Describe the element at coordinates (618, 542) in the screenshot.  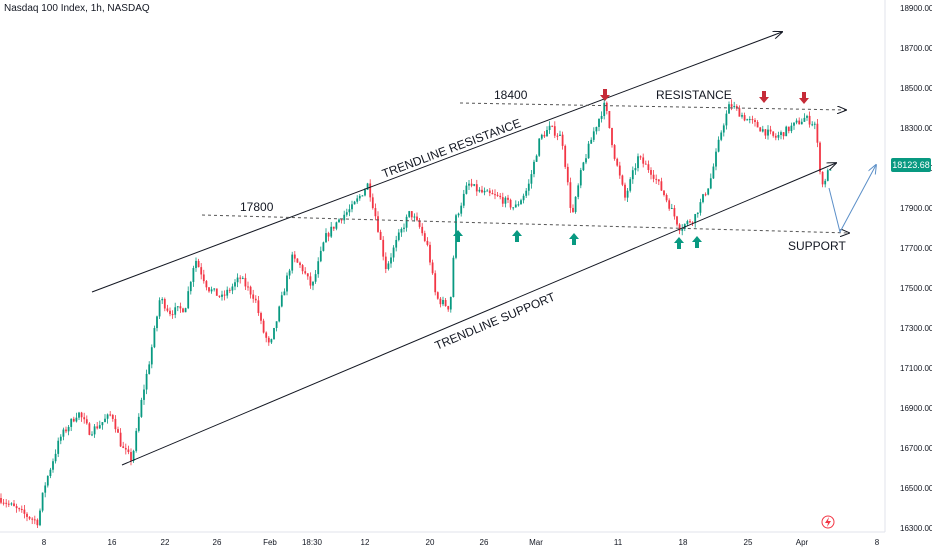
I see `x-tick-label: 11` at that location.